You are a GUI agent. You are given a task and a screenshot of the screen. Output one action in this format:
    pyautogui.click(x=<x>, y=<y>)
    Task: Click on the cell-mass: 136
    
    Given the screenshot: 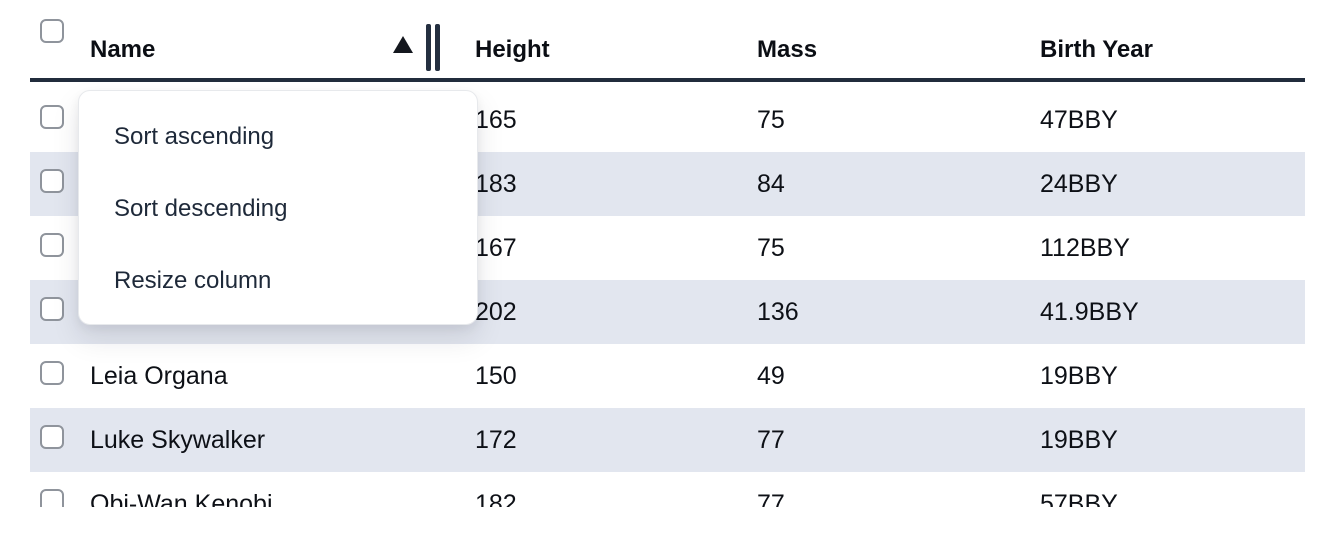 What is the action you would take?
    pyautogui.click(x=778, y=311)
    